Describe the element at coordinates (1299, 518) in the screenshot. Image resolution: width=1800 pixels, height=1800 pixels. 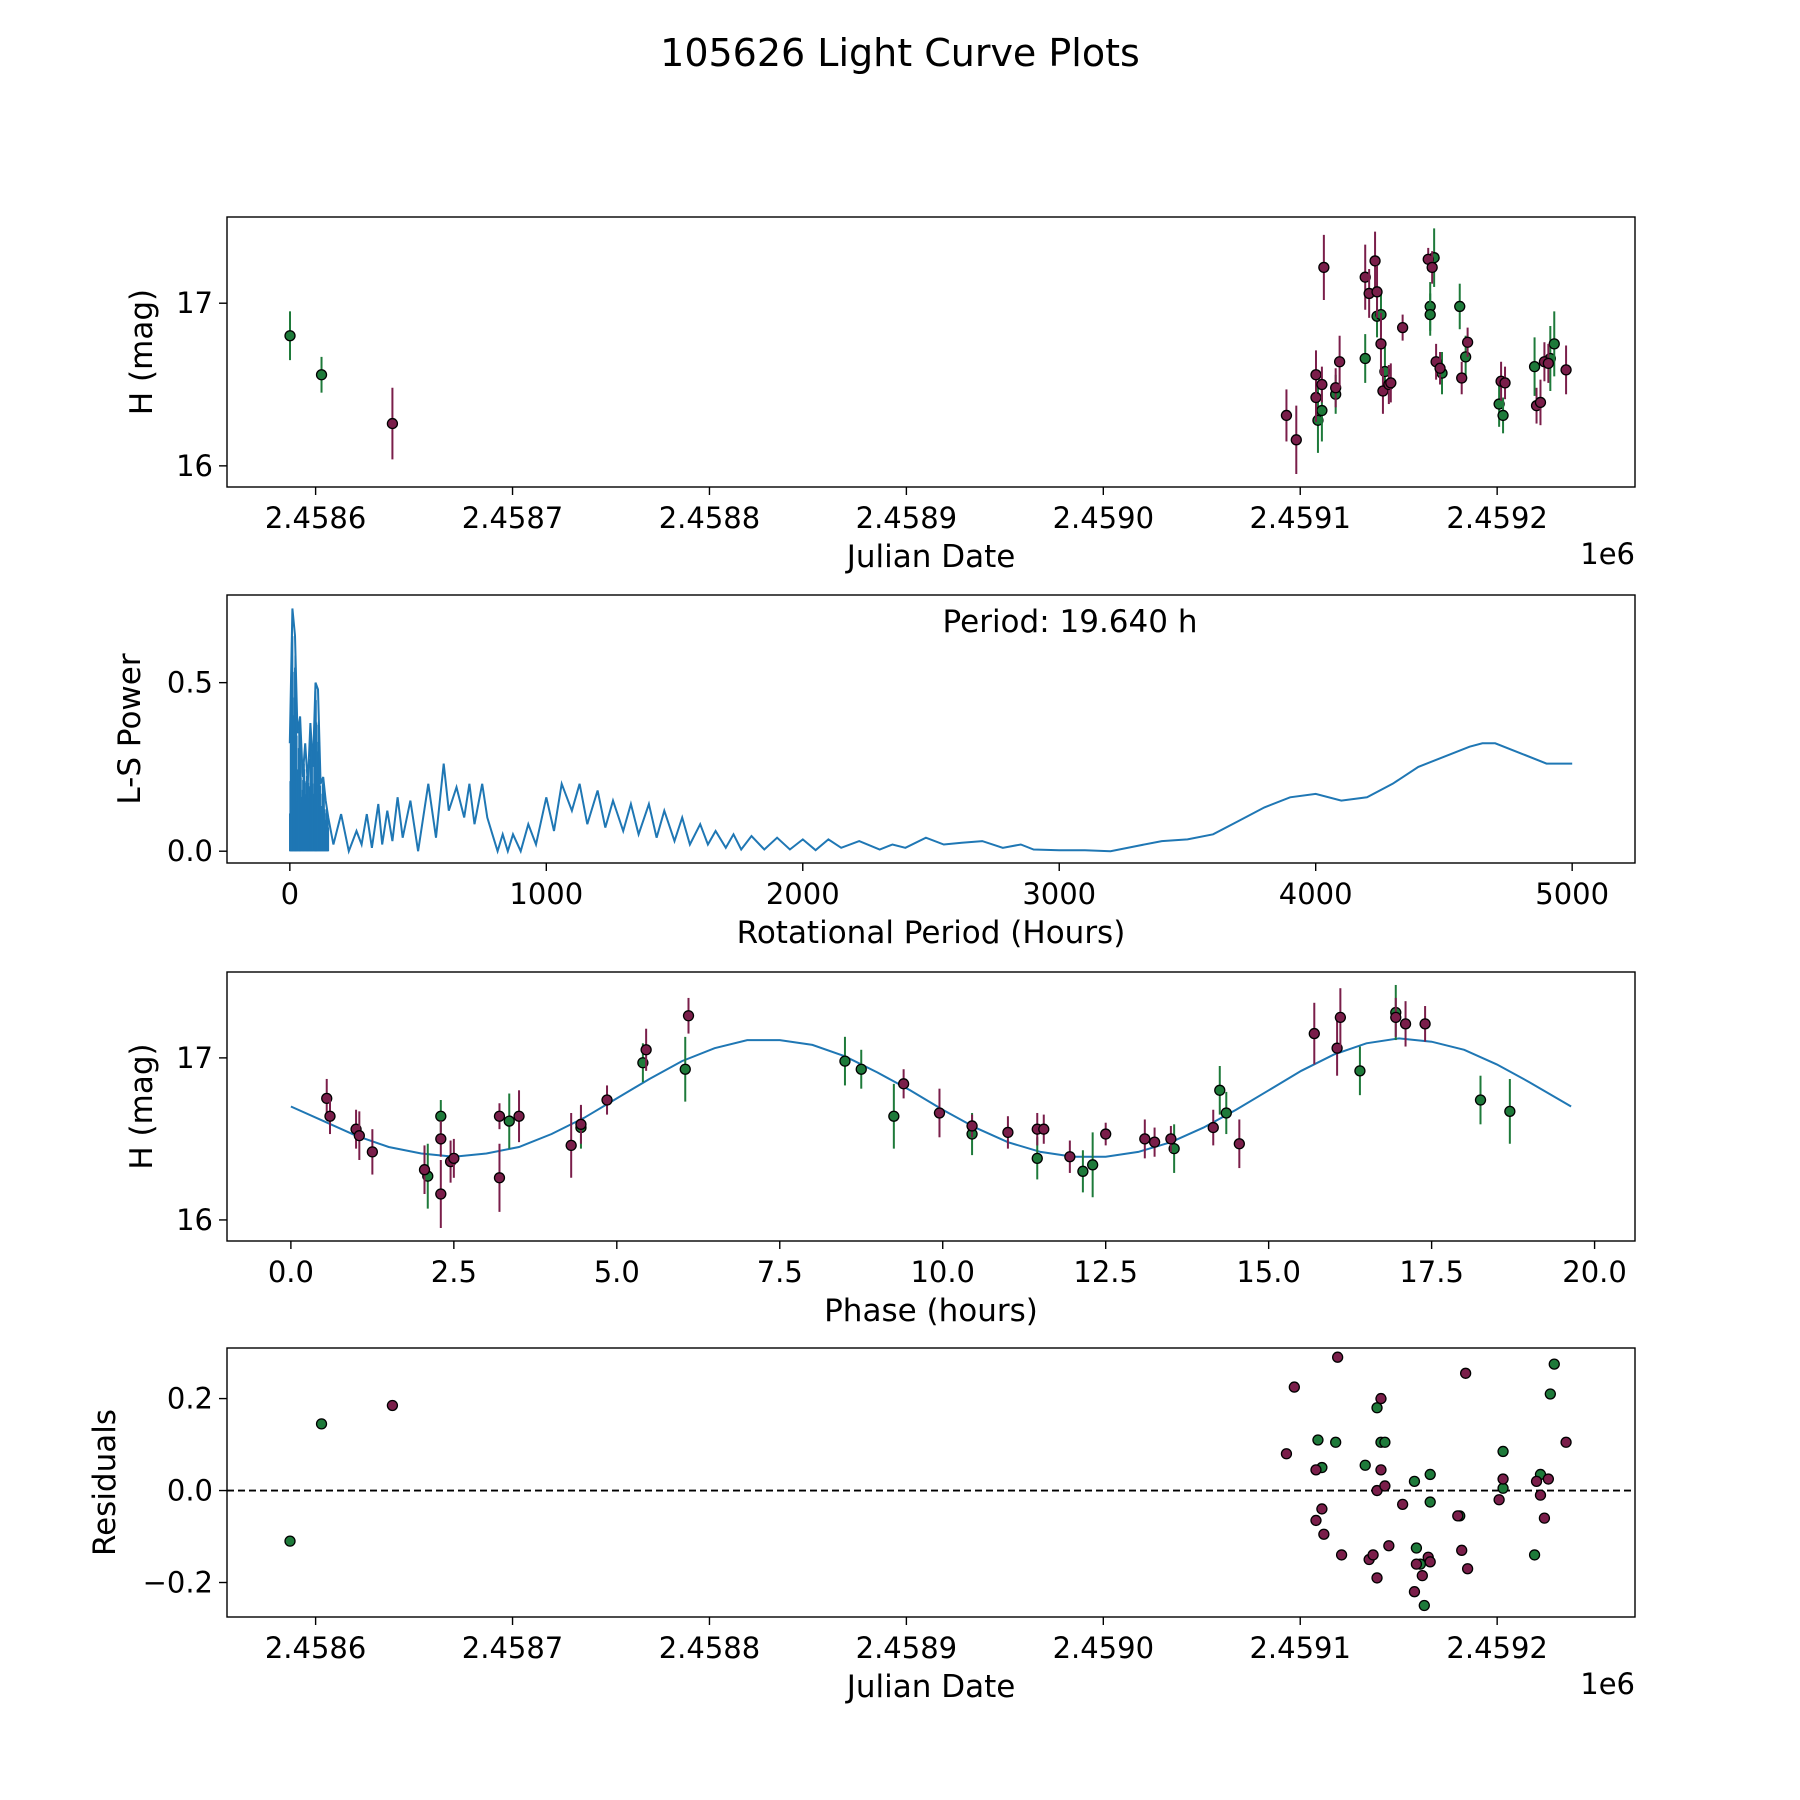
I see `lightcurve-xtick-label: 2.4591` at that location.